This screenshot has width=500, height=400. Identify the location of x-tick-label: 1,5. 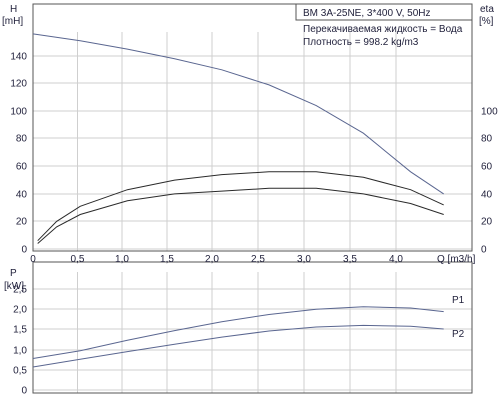
(167, 259).